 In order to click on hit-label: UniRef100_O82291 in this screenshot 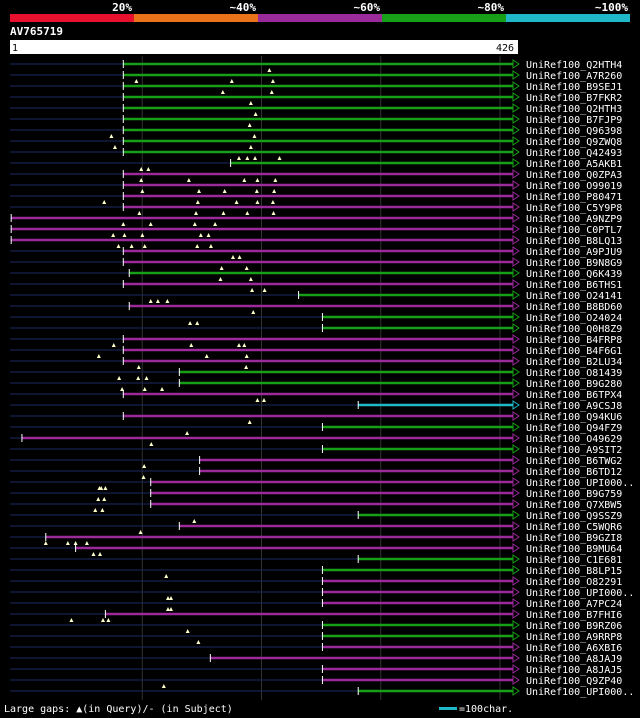, I will do `click(574, 582)`.